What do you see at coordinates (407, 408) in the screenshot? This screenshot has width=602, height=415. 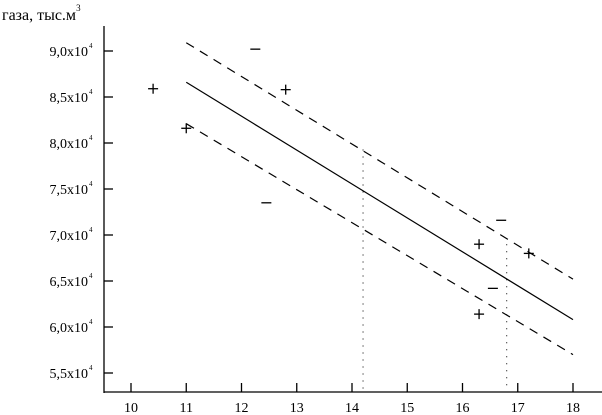 I see `x-tick-label: 15` at bounding box center [407, 408].